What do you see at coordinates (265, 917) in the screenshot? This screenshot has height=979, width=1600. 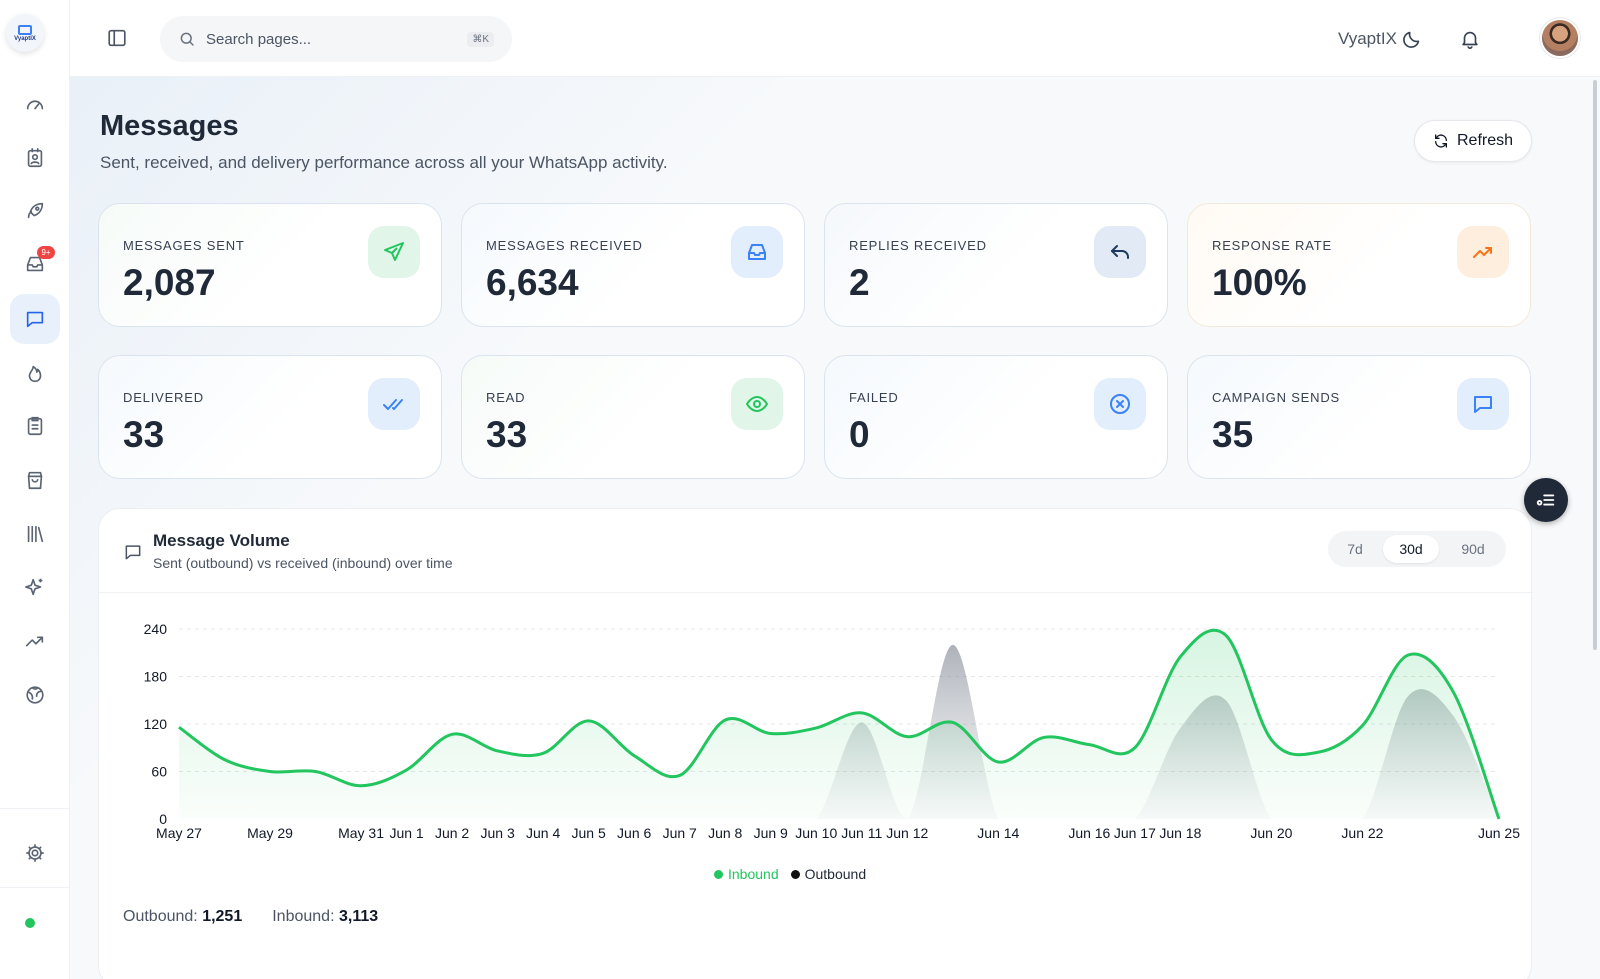 I see `chart-totals: Outbound: 1,251 Inbound: 3,113` at bounding box center [265, 917].